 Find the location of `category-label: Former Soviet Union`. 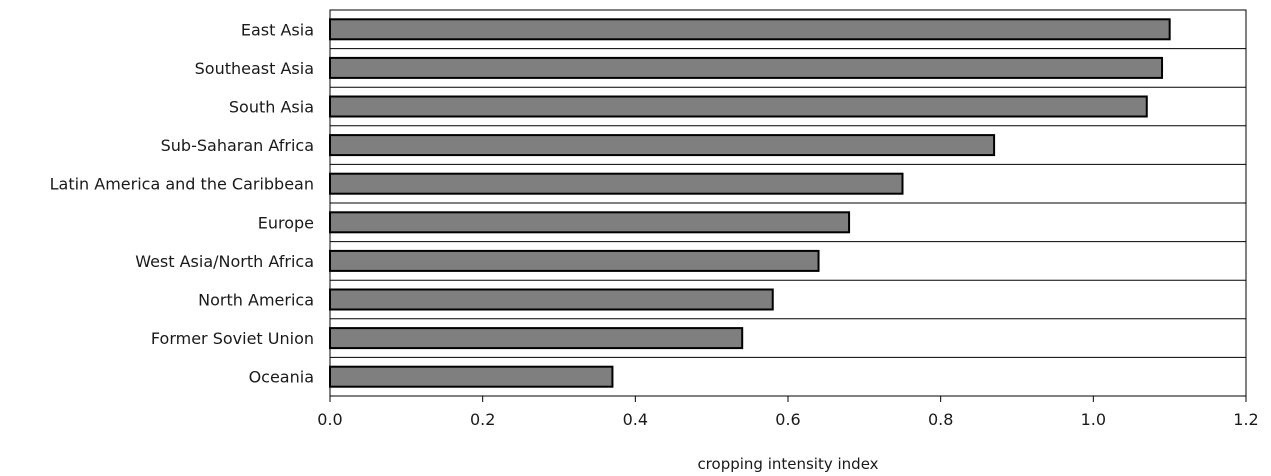

category-label: Former Soviet Union is located at coordinates (232, 338).